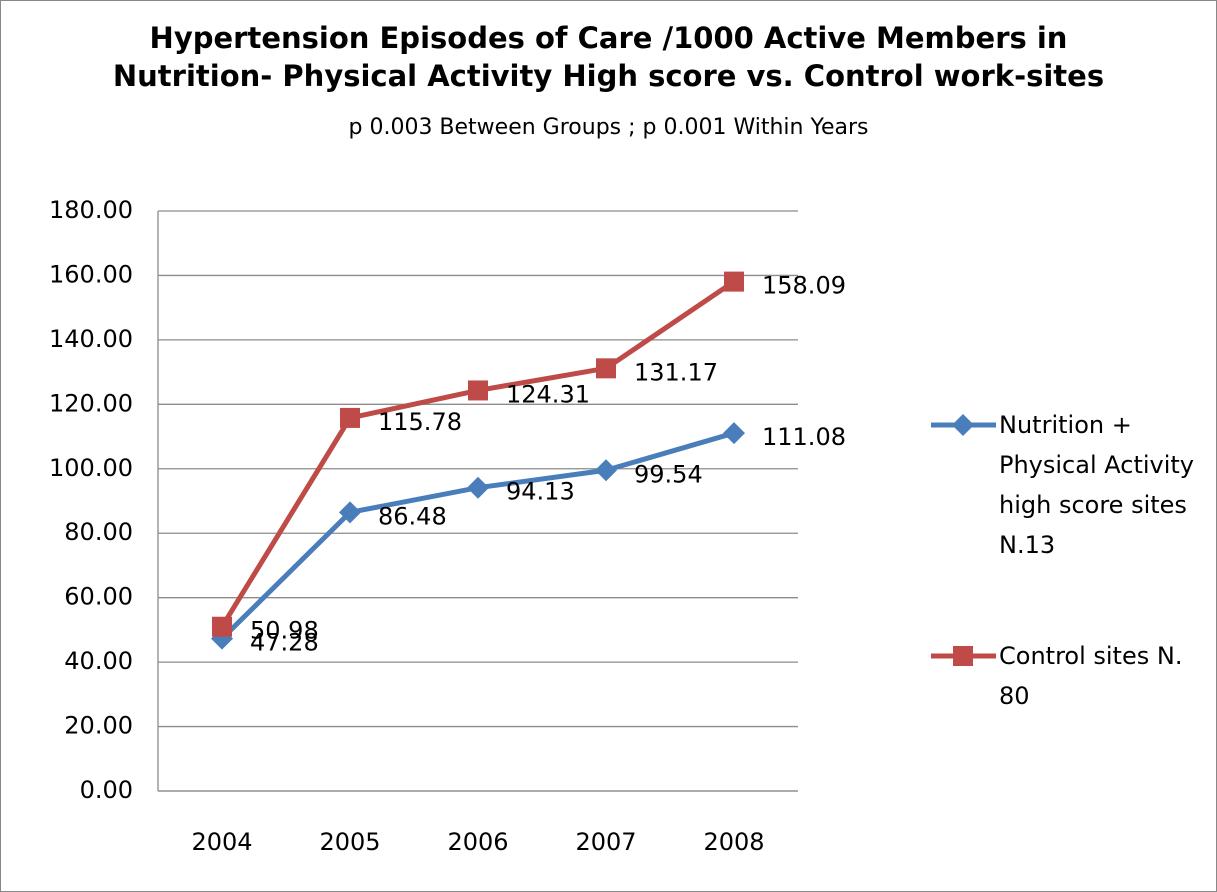 The height and width of the screenshot is (892, 1217). I want to click on data-label: 86.48, so click(412, 516).